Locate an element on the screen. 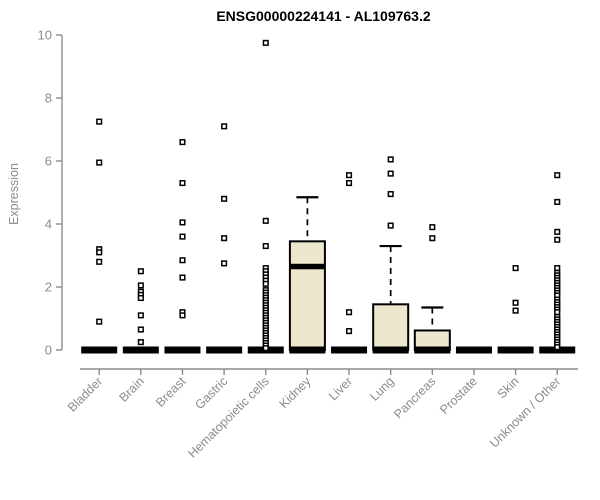  y-tick-label: 0 is located at coordinates (48, 350).